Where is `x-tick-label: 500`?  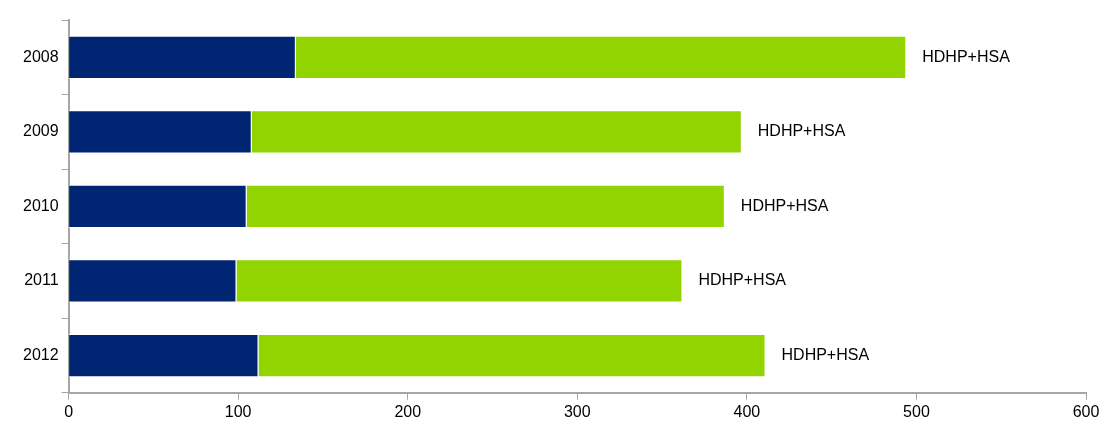
x-tick-label: 500 is located at coordinates (916, 411).